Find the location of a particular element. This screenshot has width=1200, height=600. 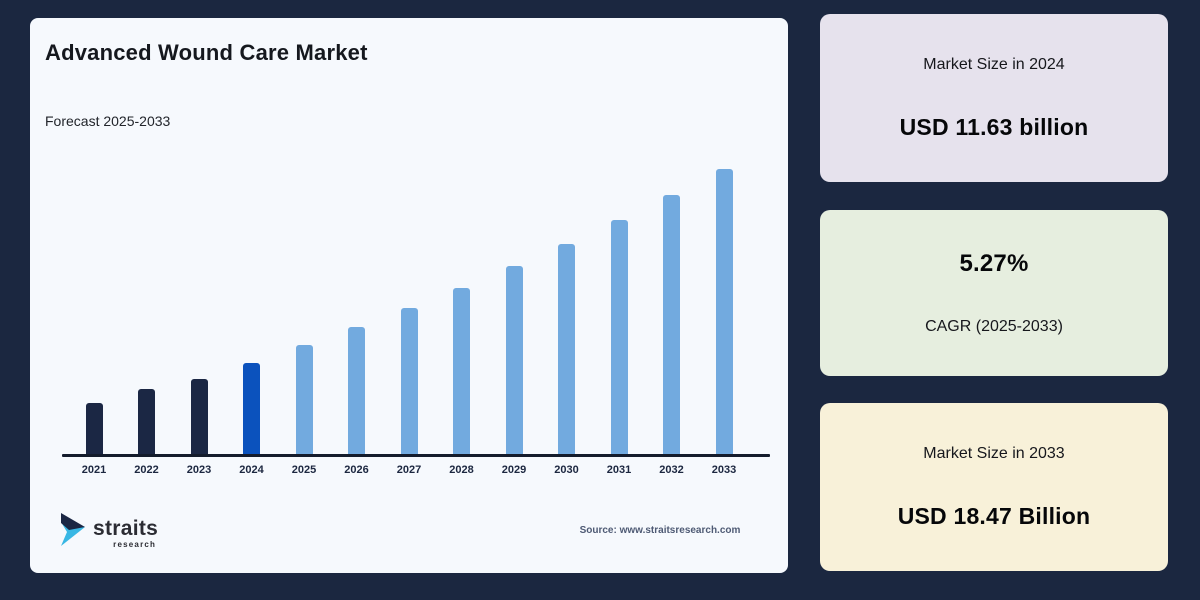

bar-2024 is located at coordinates (251, 408).